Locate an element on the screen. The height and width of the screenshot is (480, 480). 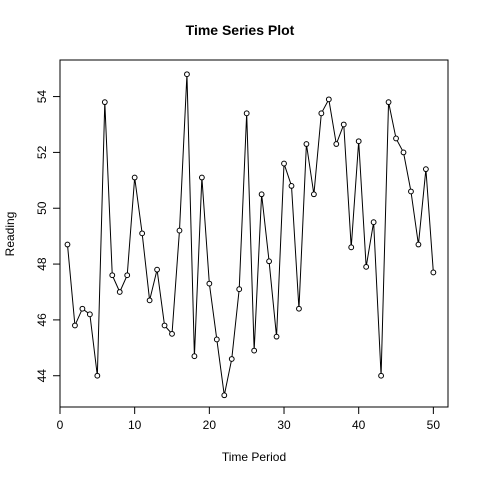
x-tick-label: 50 is located at coordinates (434, 425).